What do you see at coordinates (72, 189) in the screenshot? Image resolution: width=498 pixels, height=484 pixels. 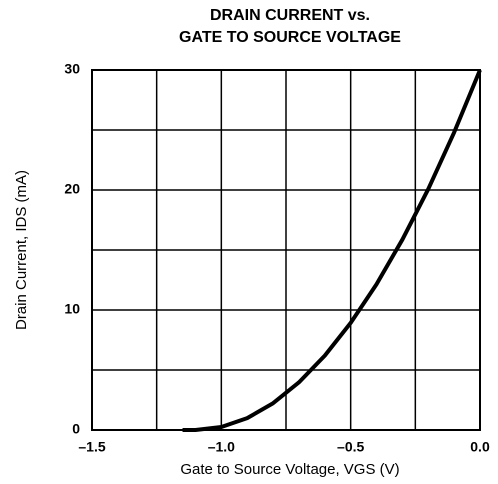 I see `y-tick-label: 20` at bounding box center [72, 189].